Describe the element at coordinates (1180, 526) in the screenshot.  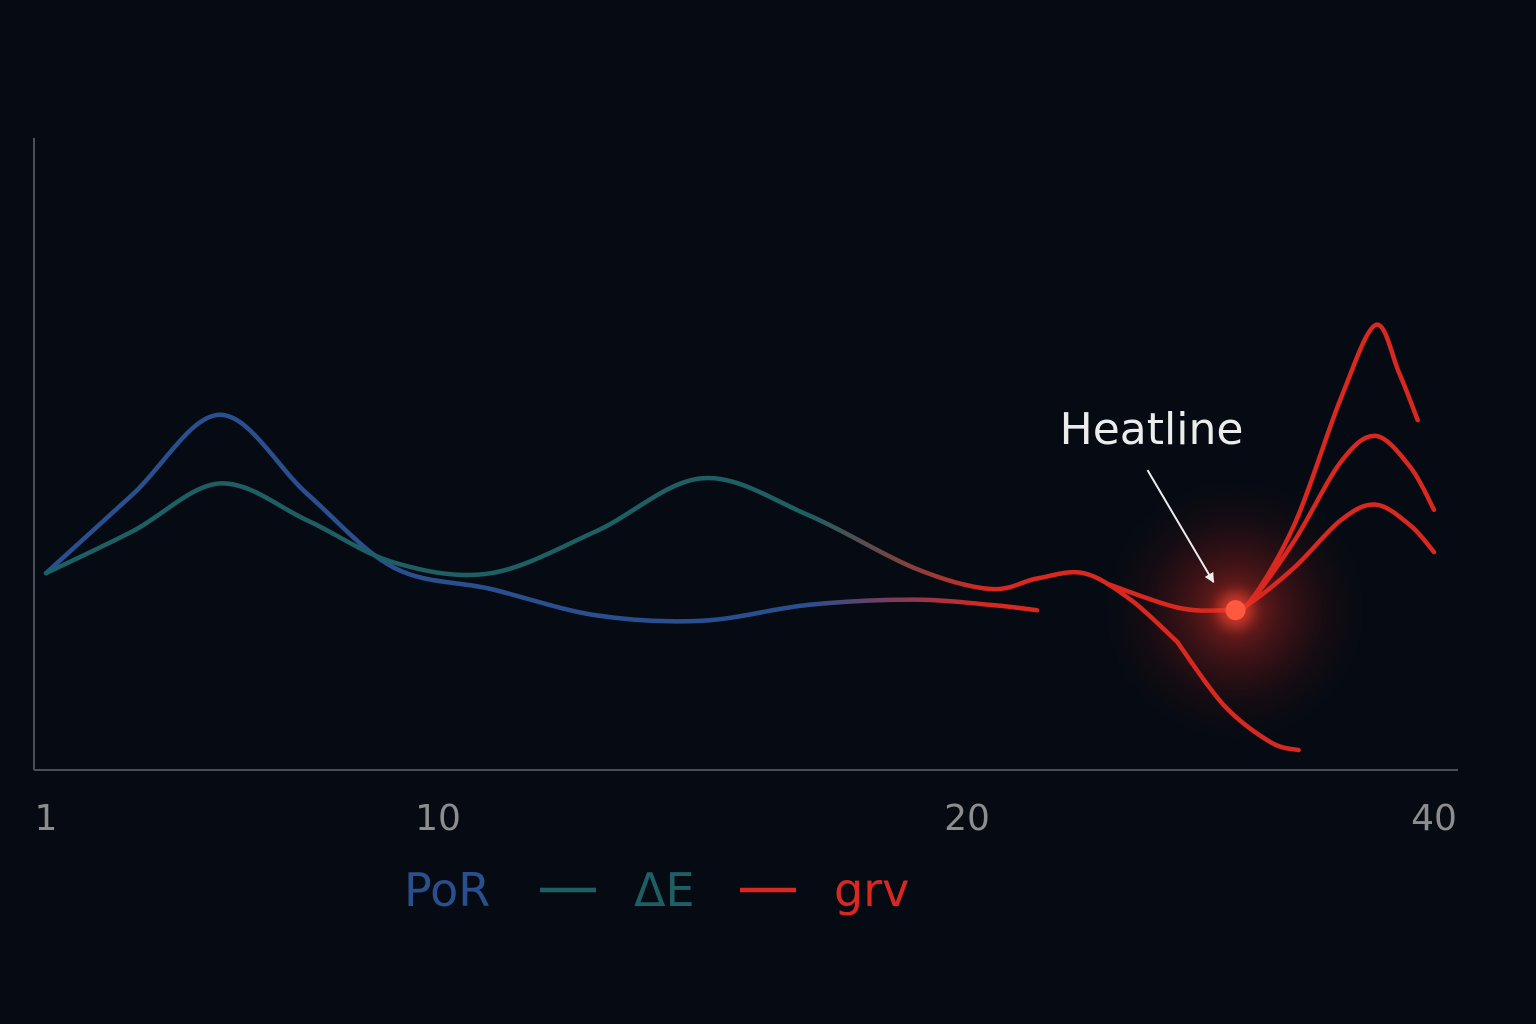
I see `heatline-arrow` at that location.